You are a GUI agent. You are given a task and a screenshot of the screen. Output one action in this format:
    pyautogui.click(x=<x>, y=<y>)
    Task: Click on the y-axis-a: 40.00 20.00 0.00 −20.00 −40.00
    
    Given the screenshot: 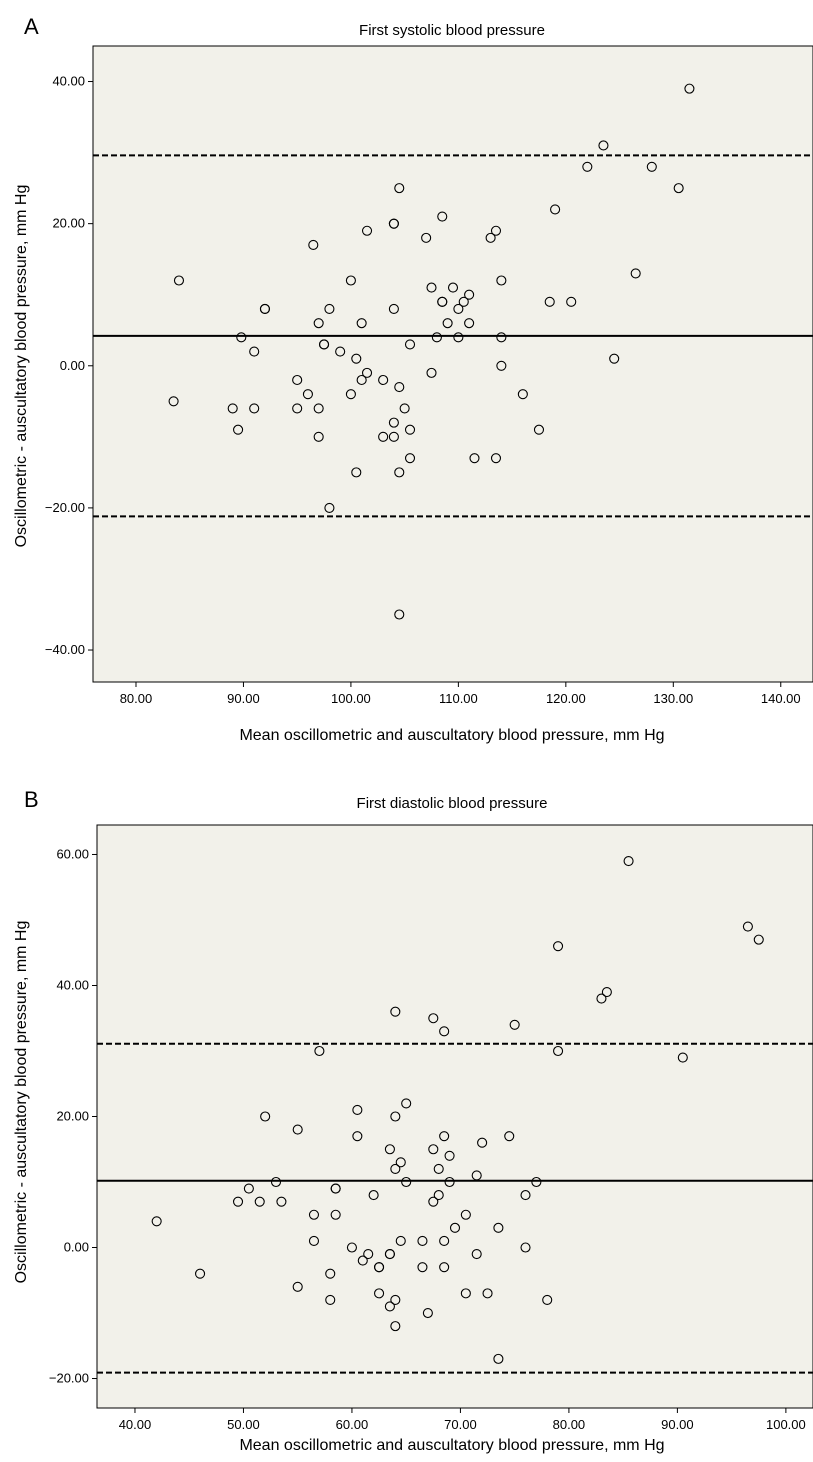 What is the action you would take?
    pyautogui.click(x=69, y=365)
    